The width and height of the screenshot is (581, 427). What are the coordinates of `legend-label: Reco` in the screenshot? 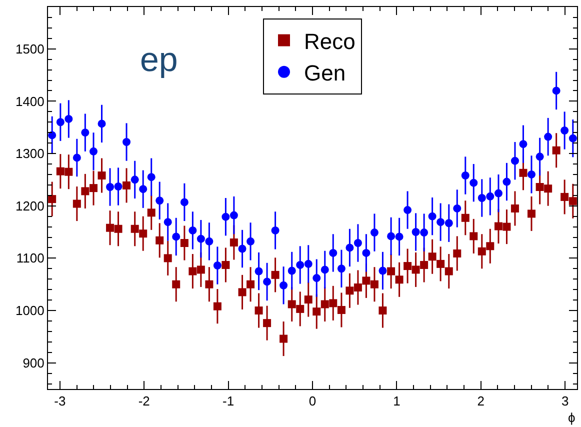 It's located at (330, 41).